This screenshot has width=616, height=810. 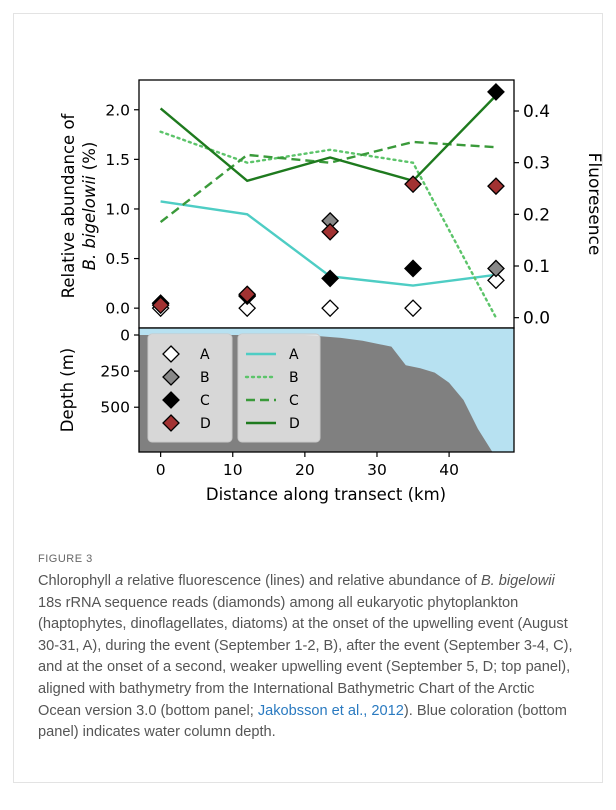 What do you see at coordinates (449, 470) in the screenshot?
I see `x-tick-label: 40` at bounding box center [449, 470].